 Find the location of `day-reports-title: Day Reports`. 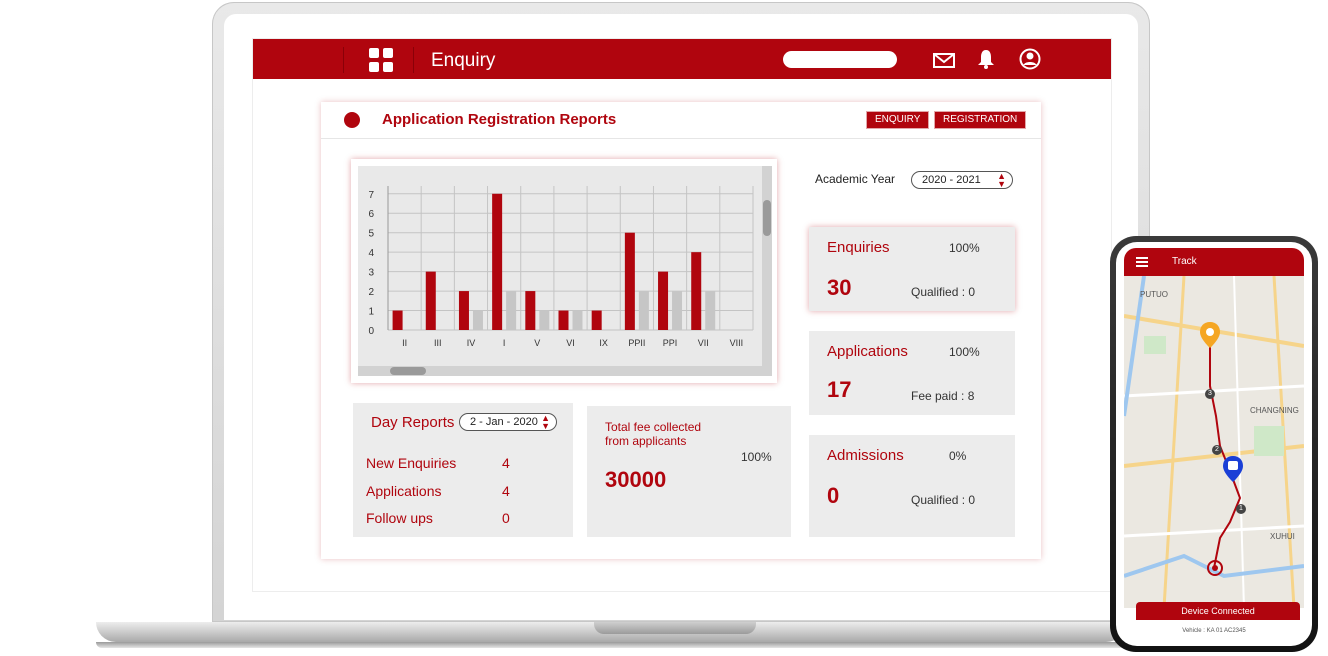

day-reports-title: Day Reports is located at coordinates (413, 422).